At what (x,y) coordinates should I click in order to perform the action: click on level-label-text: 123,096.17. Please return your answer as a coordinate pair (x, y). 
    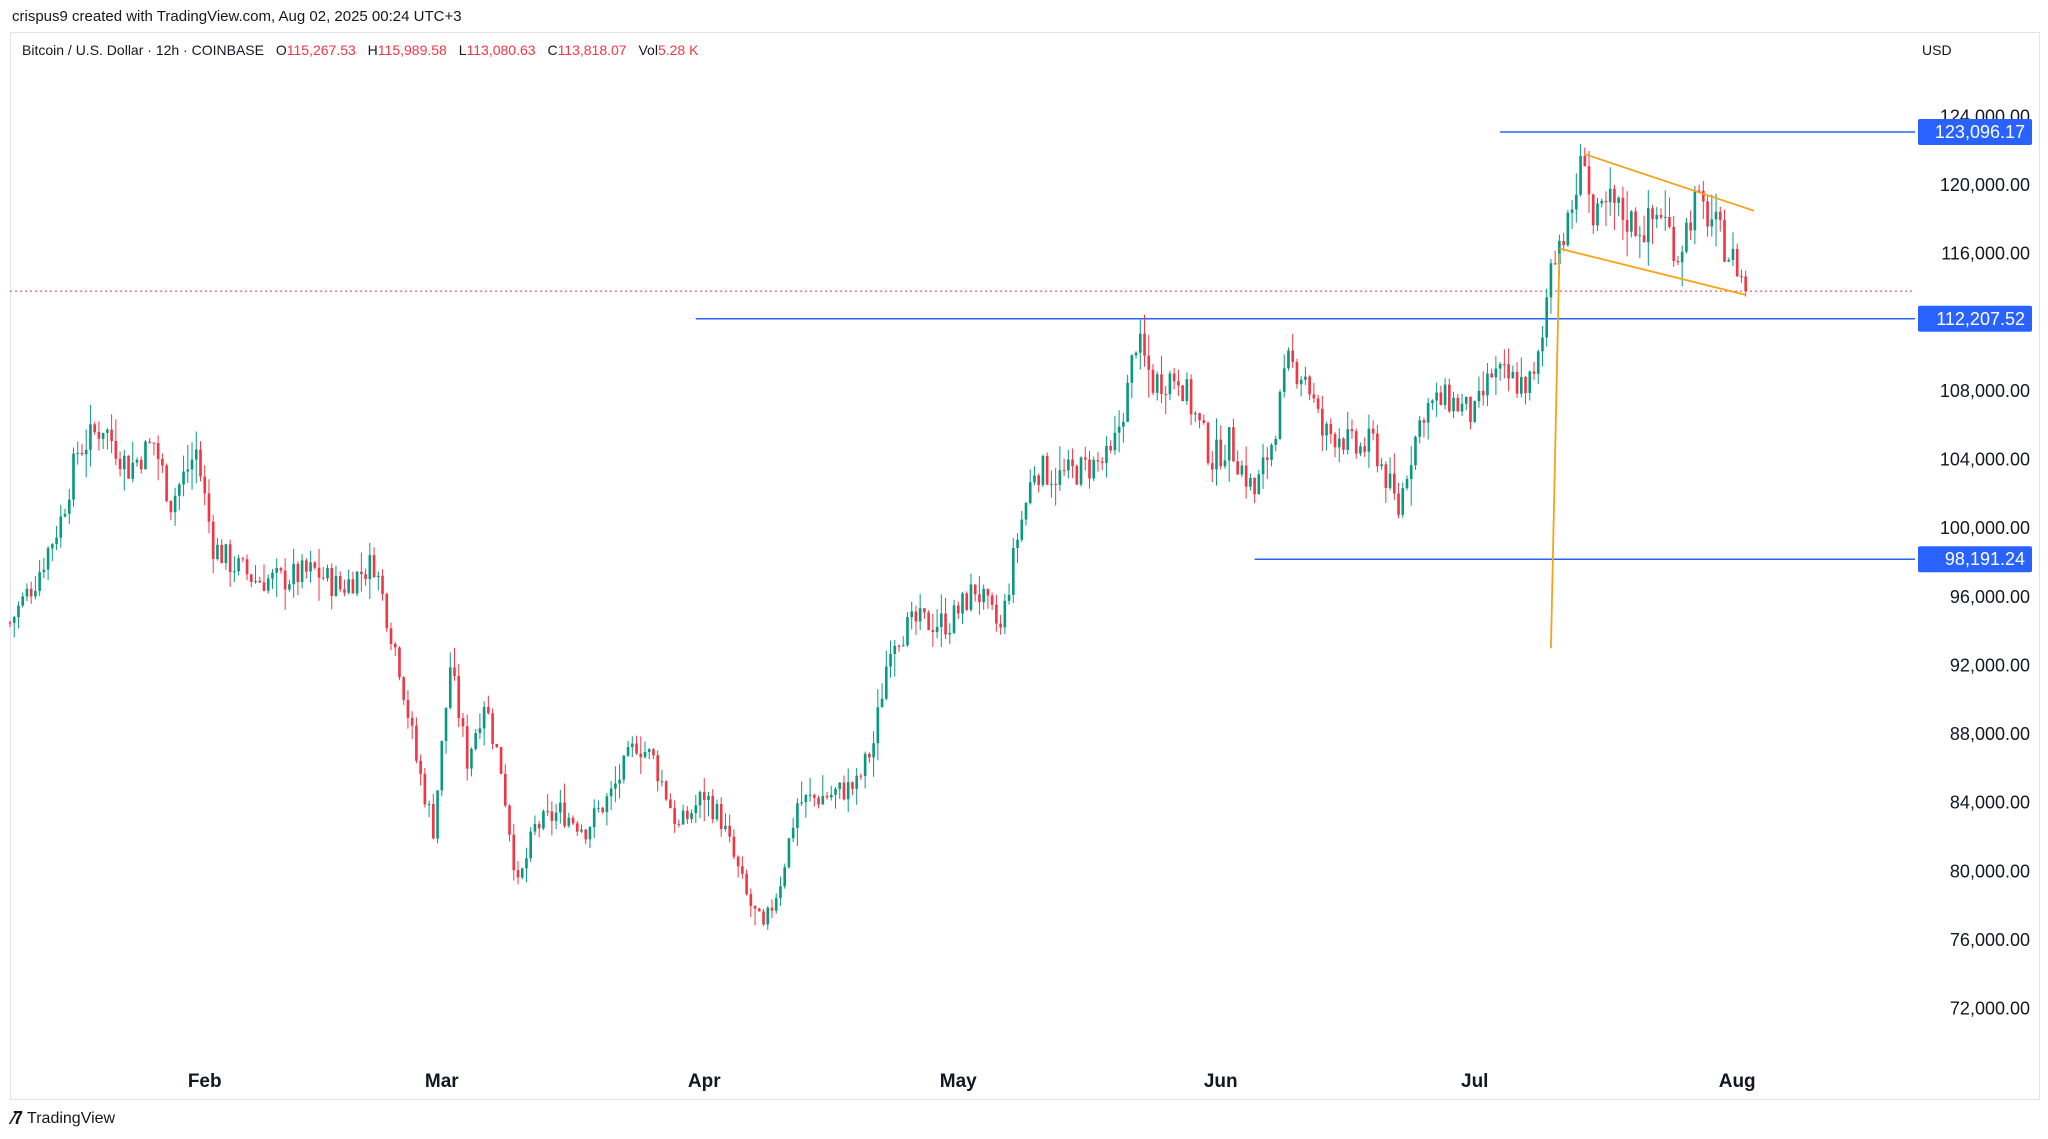
    Looking at the image, I should click on (1980, 132).